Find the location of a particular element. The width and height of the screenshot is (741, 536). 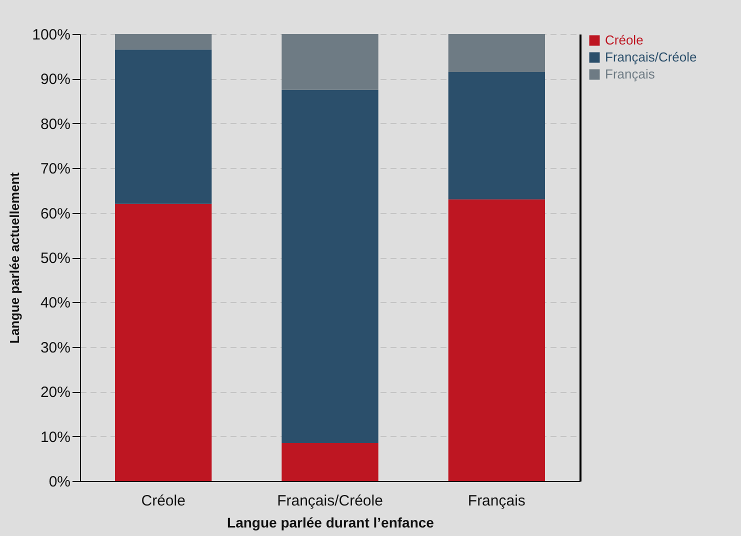

y-tick-label: 0% is located at coordinates (59, 482).